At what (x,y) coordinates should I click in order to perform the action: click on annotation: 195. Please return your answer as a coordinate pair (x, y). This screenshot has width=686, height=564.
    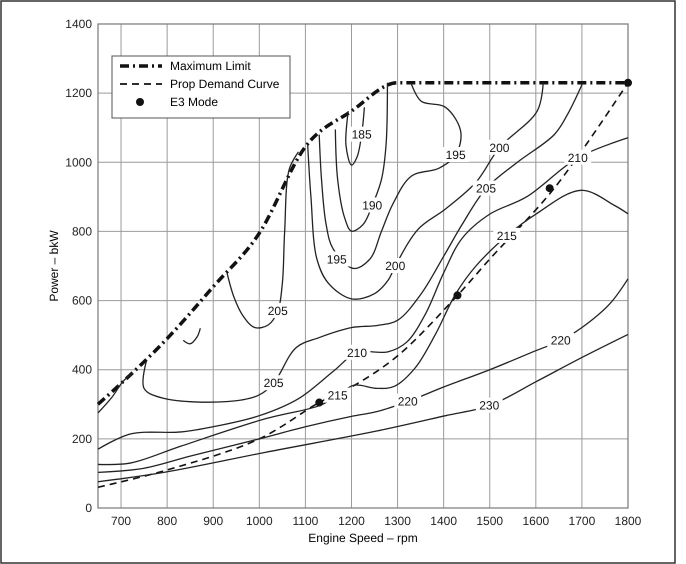
    Looking at the image, I should click on (337, 259).